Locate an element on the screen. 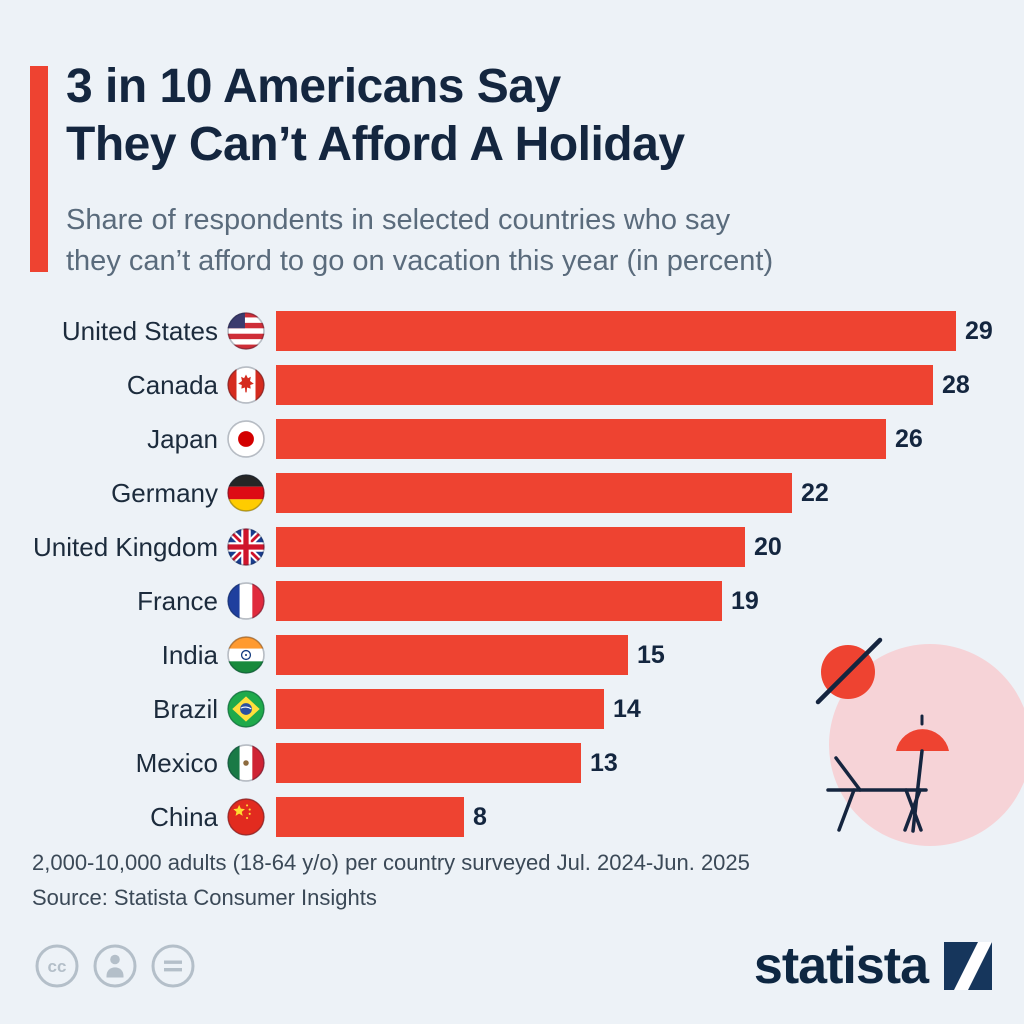 This screenshot has height=1024, width=1024. value-label: 22 is located at coordinates (815, 492).